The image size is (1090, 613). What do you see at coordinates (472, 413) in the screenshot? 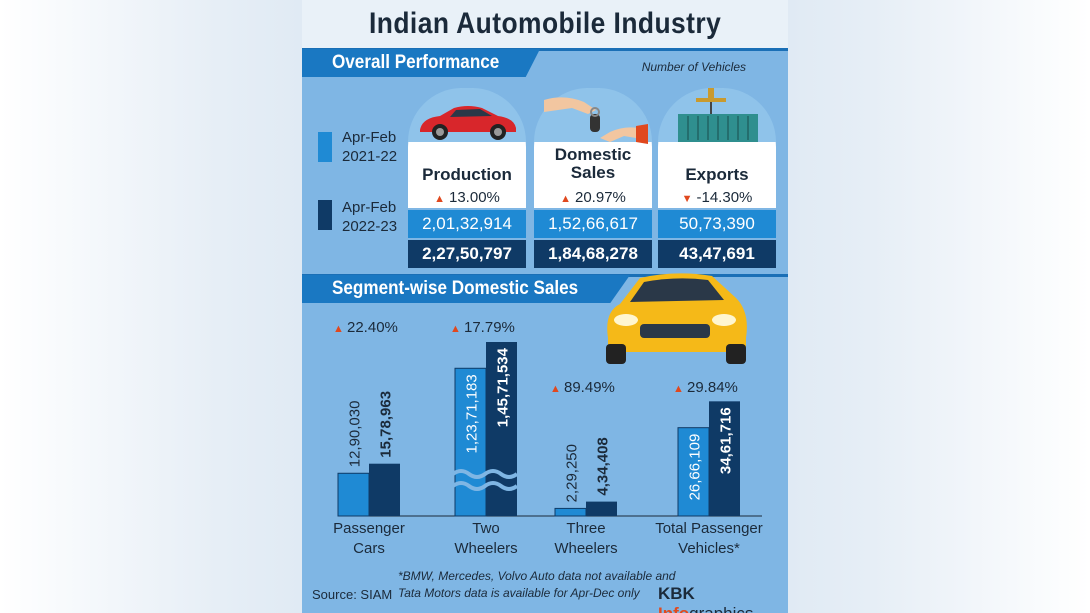
I see `bar-value-label: 1,23,71,183` at bounding box center [472, 413].